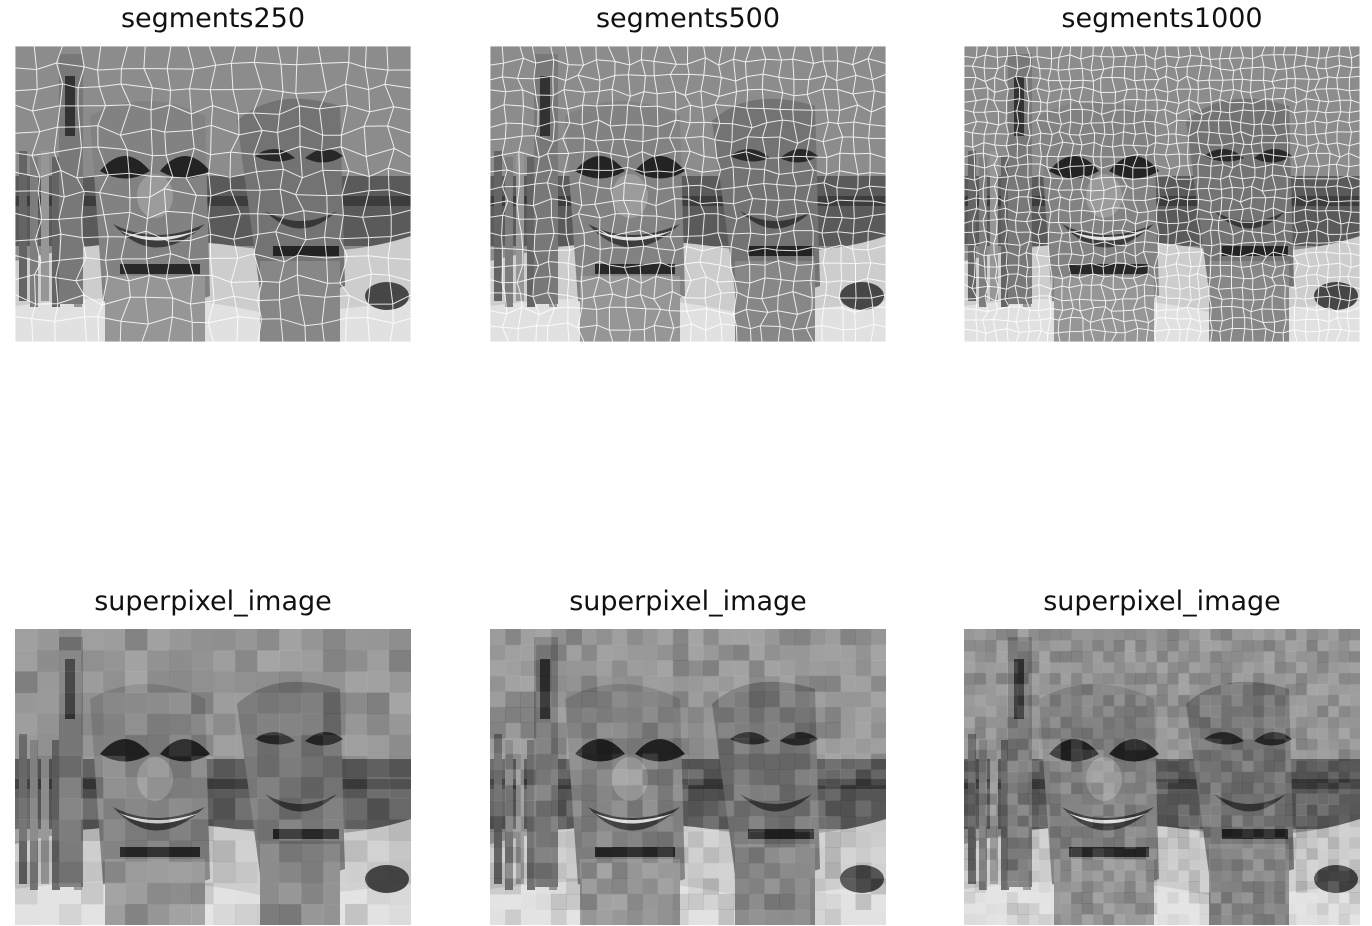  What do you see at coordinates (688, 18) in the screenshot?
I see `panel-title-segments500: segments500` at bounding box center [688, 18].